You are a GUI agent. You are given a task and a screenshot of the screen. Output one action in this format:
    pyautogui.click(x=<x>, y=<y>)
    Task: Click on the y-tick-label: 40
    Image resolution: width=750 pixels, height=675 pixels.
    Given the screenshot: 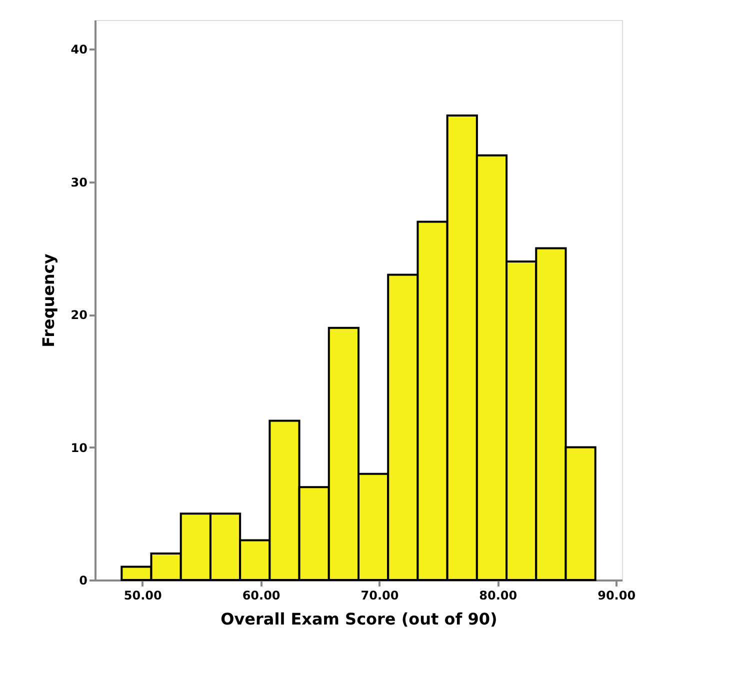 What is the action you would take?
    pyautogui.click(x=79, y=49)
    